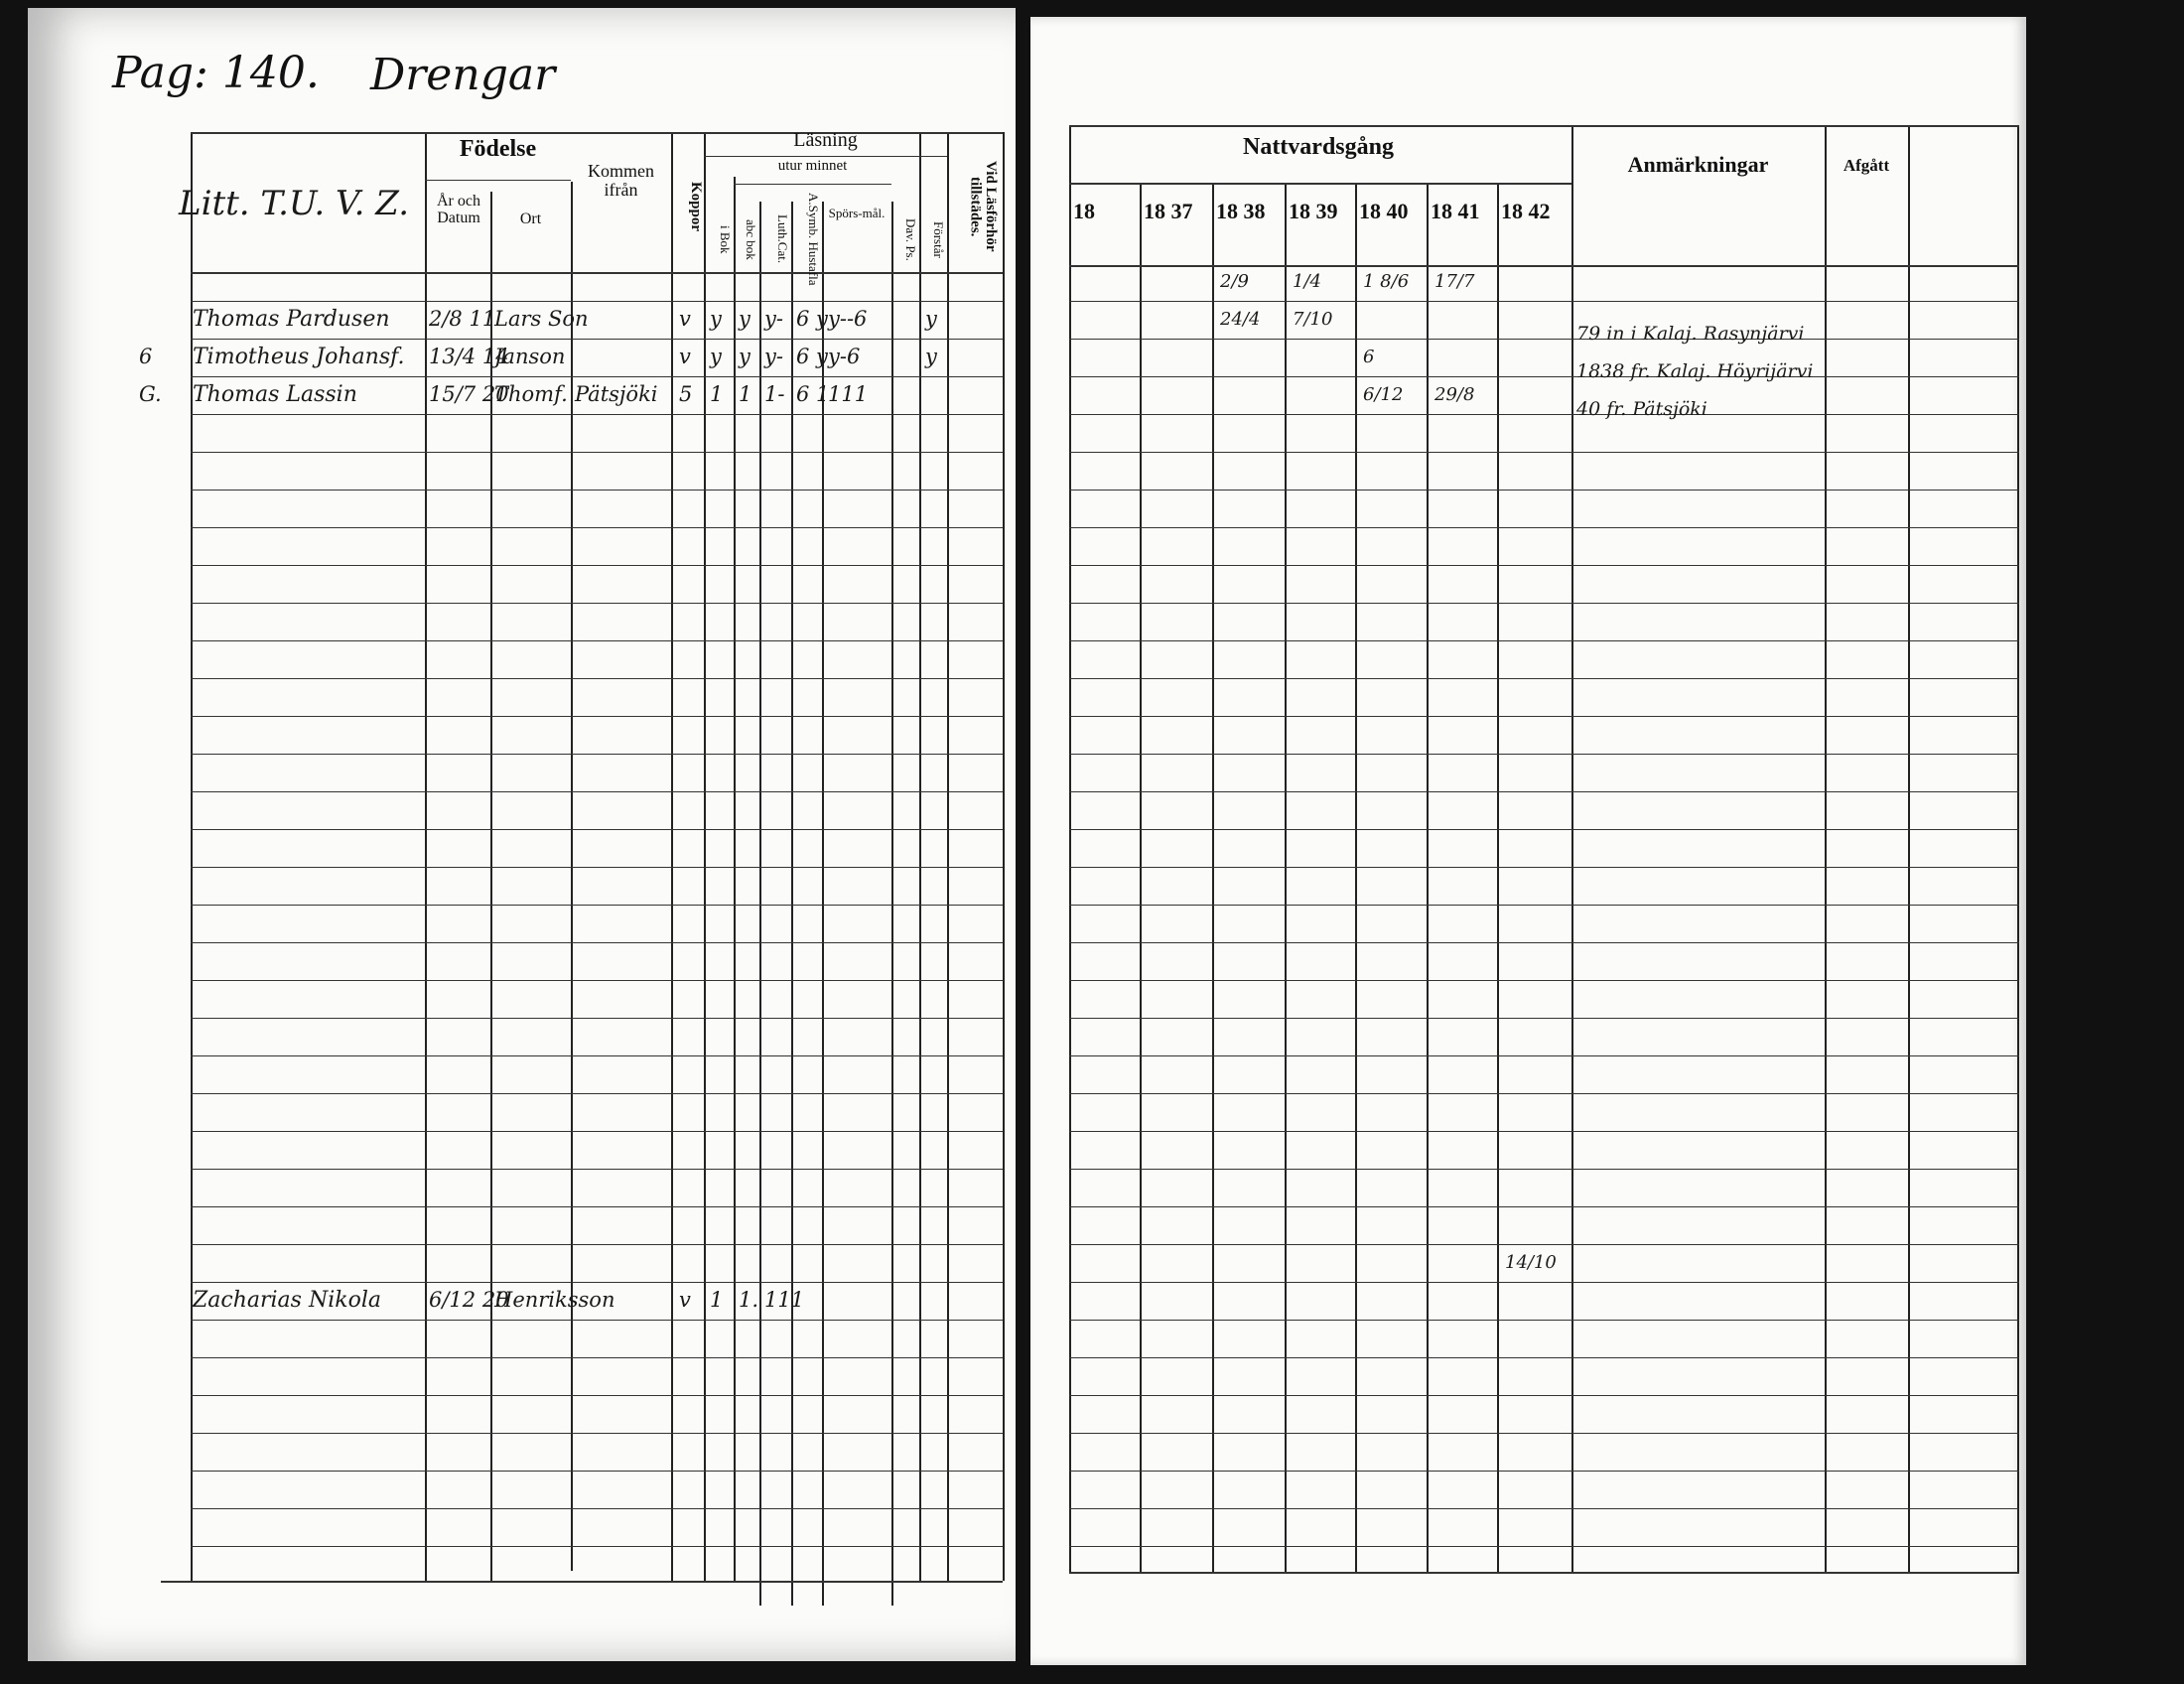 The height and width of the screenshot is (1684, 2184). What do you see at coordinates (541, 319) in the screenshot?
I see `entry-ort: Lars Son` at bounding box center [541, 319].